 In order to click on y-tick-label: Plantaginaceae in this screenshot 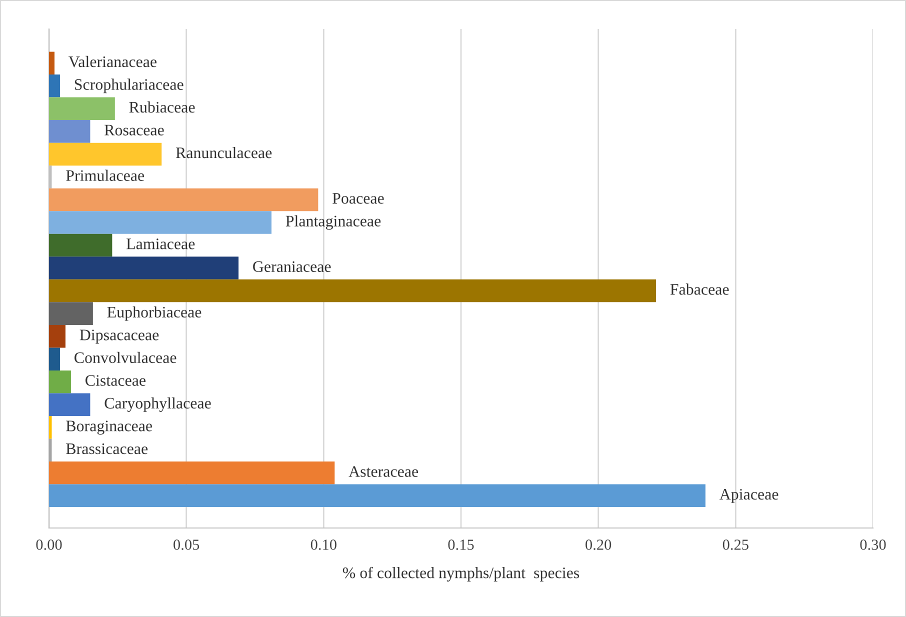, I will do `click(333, 222)`.